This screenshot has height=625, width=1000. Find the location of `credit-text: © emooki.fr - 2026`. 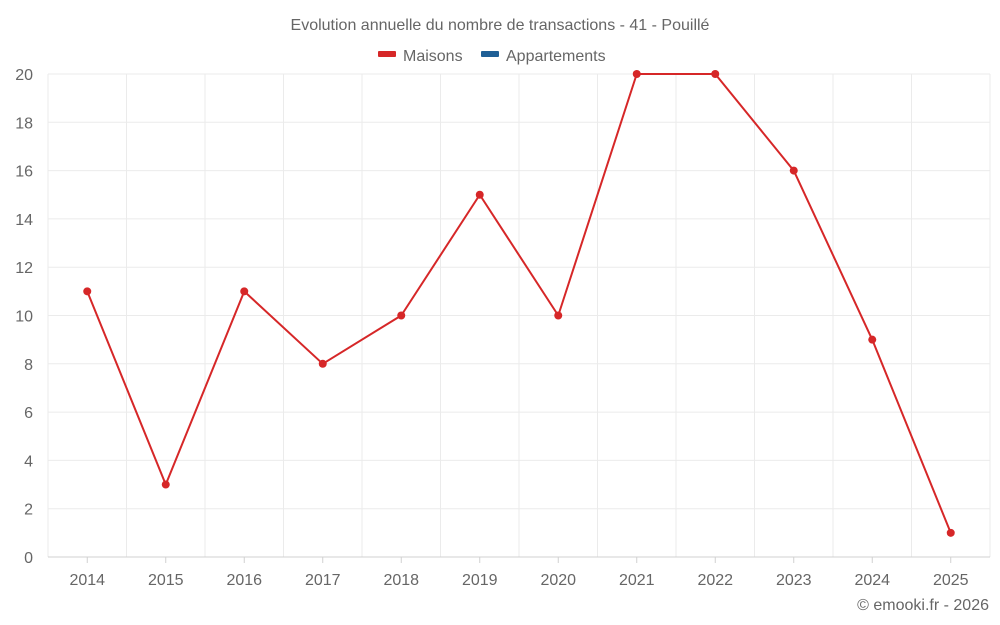

credit-text: © emooki.fr - 2026 is located at coordinates (923, 605).